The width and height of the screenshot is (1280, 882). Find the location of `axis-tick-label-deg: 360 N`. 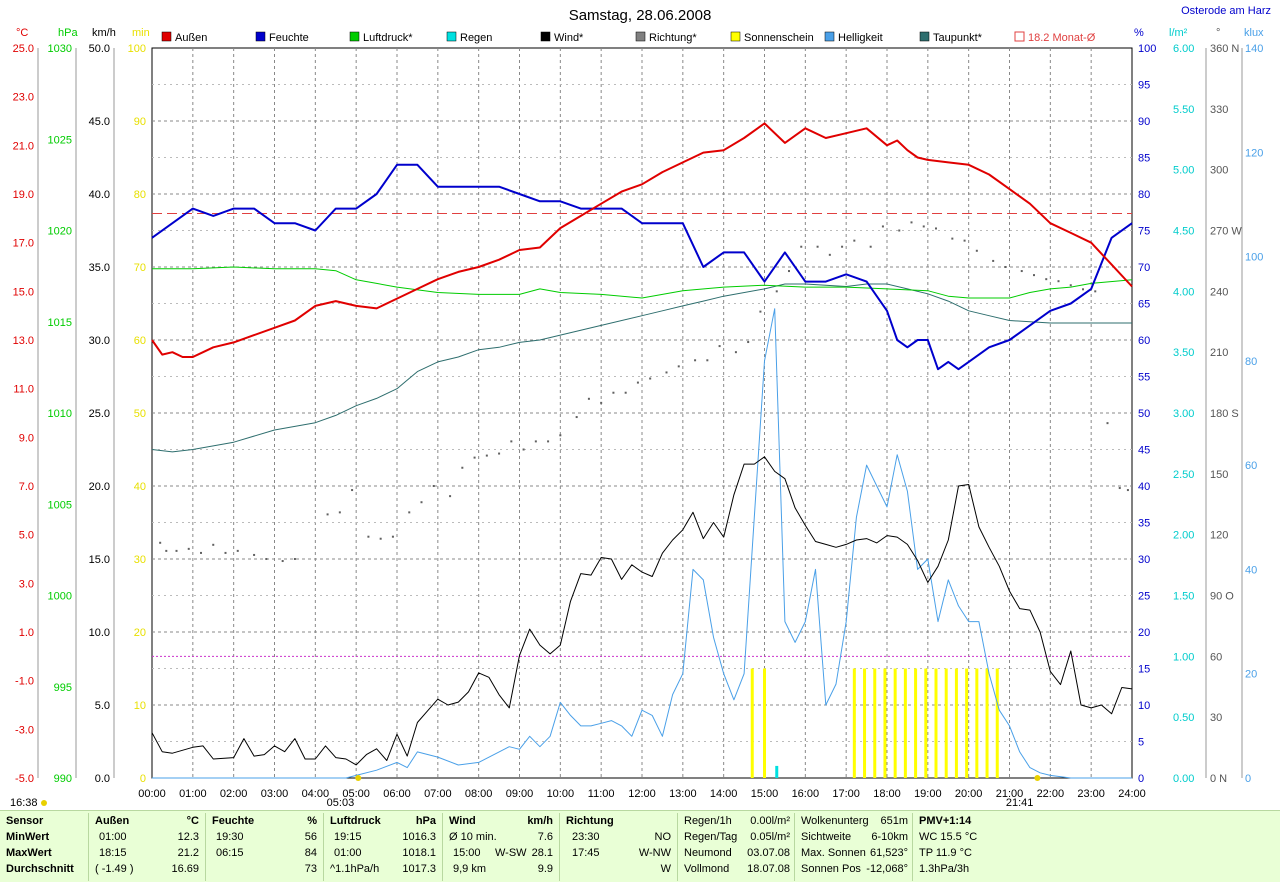

axis-tick-label-deg: 360 N is located at coordinates (1224, 49).